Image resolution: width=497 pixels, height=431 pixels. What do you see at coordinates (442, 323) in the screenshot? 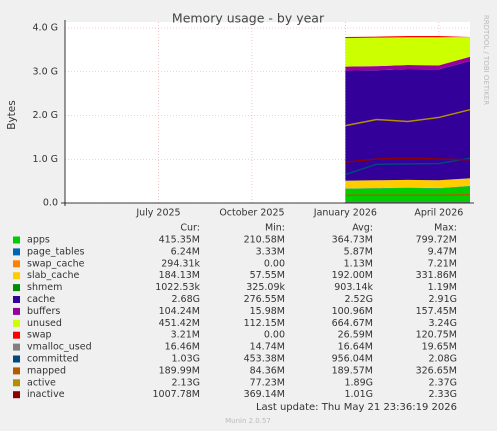
I see `legend-value: 3.24G` at bounding box center [442, 323].